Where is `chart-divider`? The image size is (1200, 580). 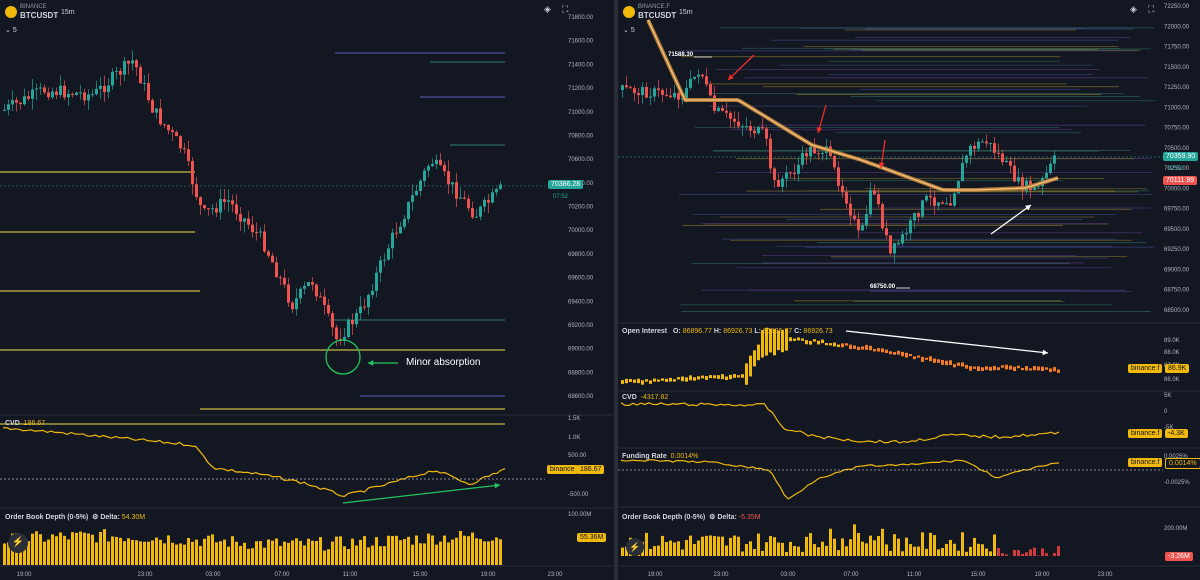
chart-divider is located at coordinates (616, 290).